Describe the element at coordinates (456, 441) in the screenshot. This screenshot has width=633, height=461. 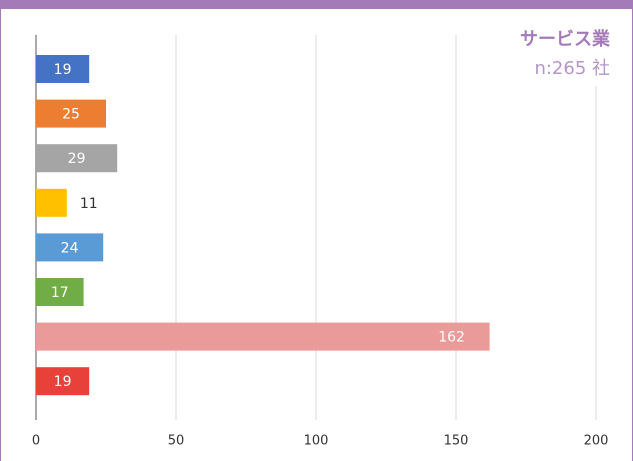
I see `x-tick-label: 150` at that location.